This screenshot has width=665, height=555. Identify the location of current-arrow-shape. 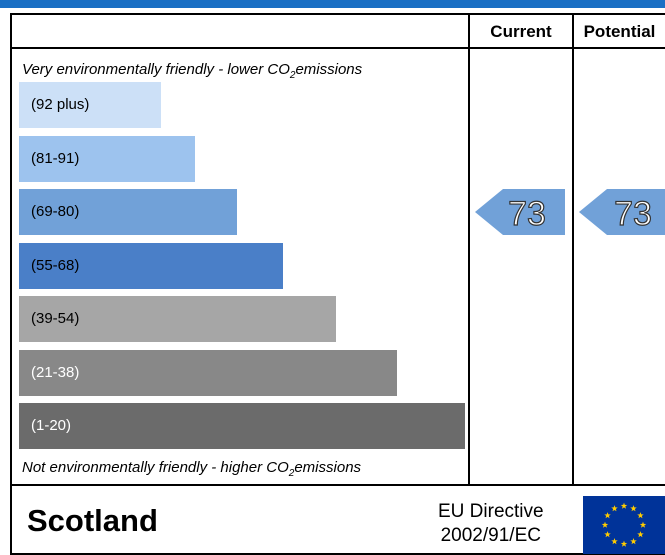
(520, 212).